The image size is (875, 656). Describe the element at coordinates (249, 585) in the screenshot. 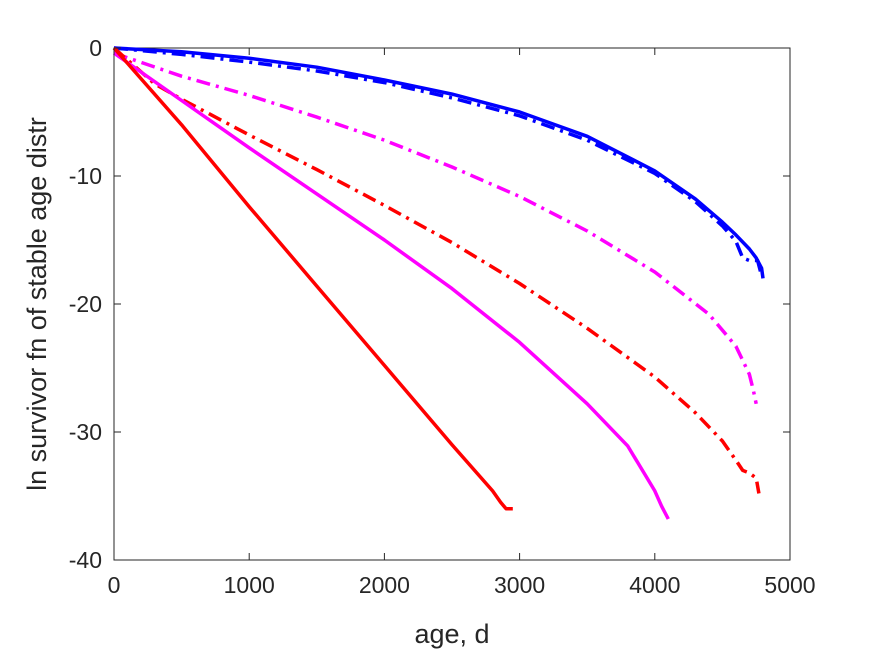

I see `x-tick-label: 1000` at that location.